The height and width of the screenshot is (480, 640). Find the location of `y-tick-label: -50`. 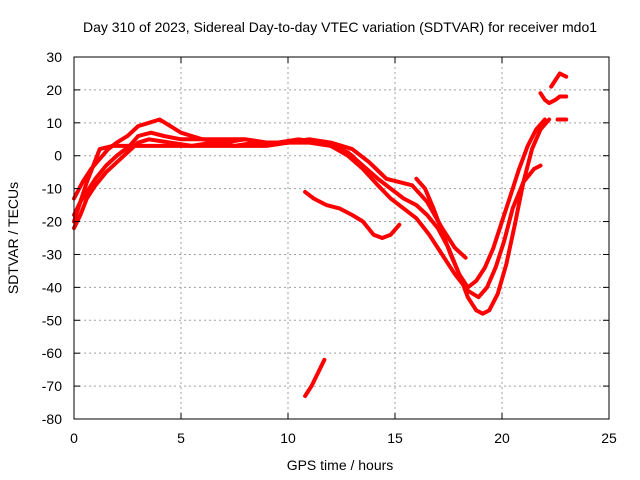

y-tick-label: -50 is located at coordinates (52, 320).